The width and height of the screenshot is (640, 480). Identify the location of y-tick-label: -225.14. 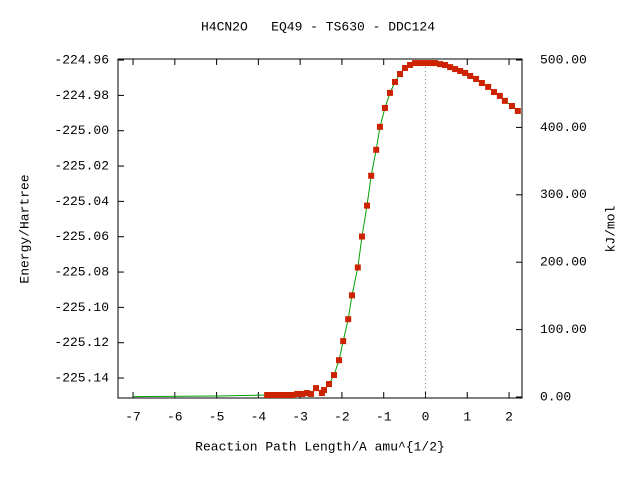
(81, 377).